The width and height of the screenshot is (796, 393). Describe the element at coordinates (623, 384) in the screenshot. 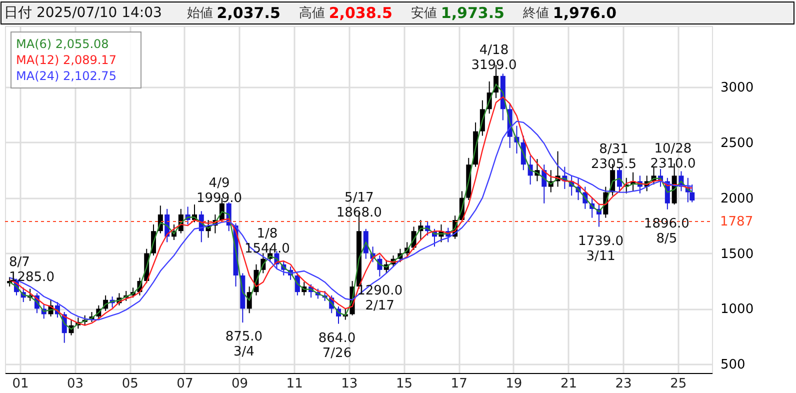

I see `x-tick-label: 23` at that location.